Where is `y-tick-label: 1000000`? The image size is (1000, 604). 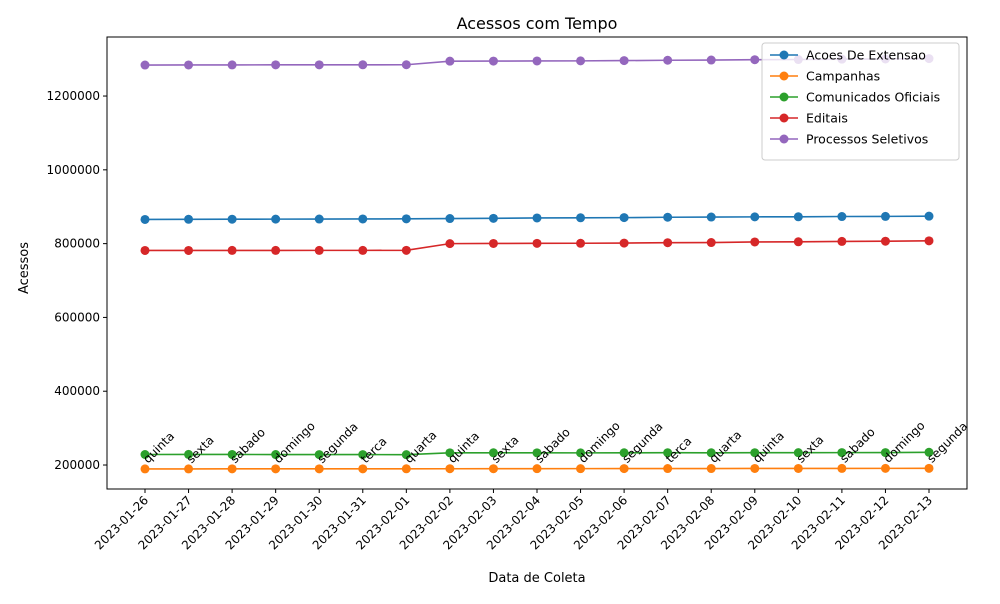 y-tick-label: 1000000 is located at coordinates (73, 170).